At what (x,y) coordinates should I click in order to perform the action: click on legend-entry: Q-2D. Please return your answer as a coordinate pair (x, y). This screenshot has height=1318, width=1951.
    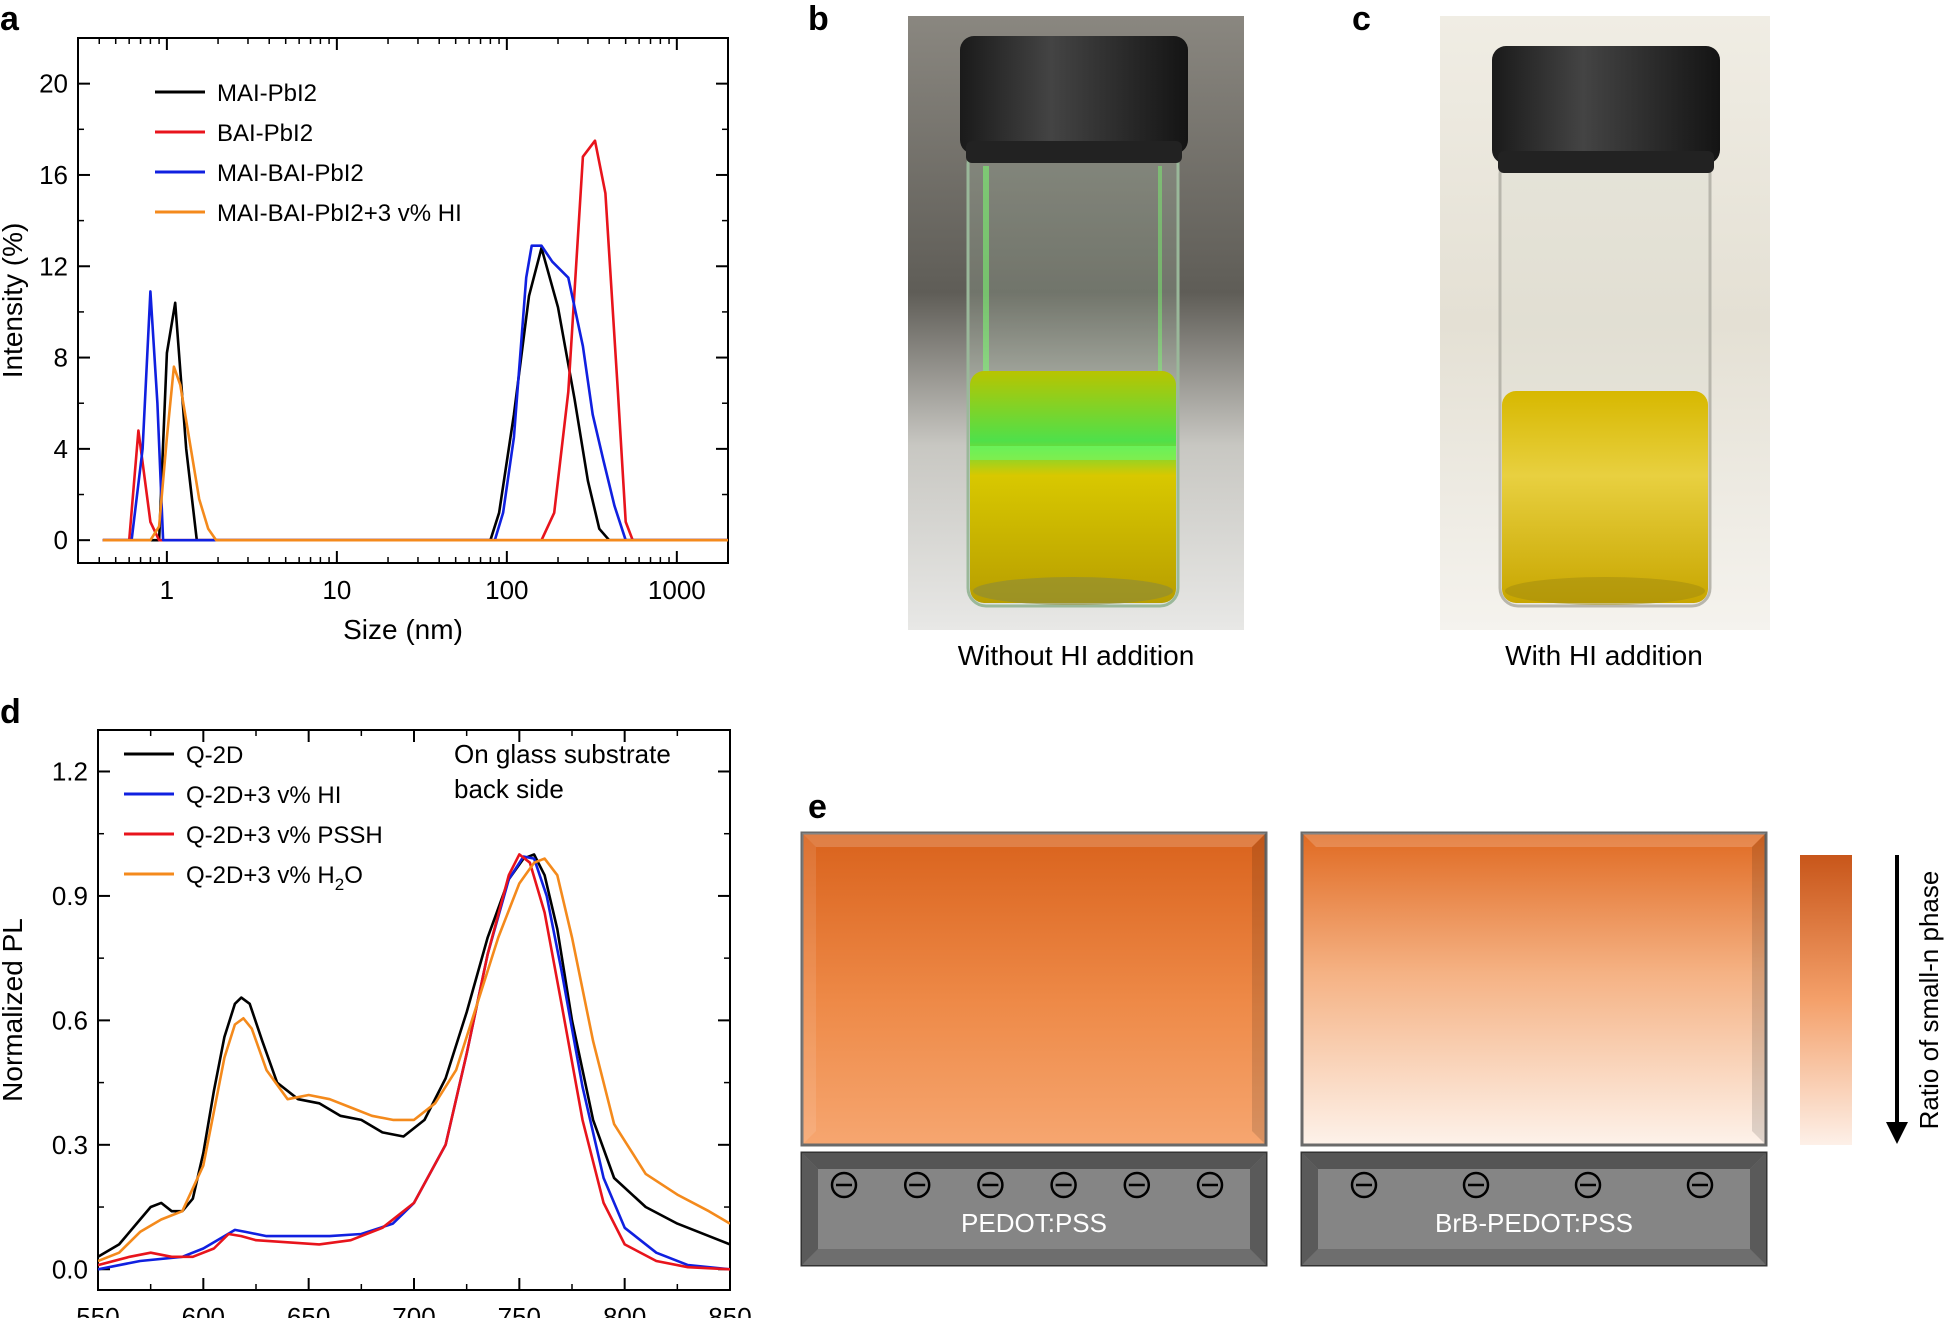
    Looking at the image, I should click on (214, 755).